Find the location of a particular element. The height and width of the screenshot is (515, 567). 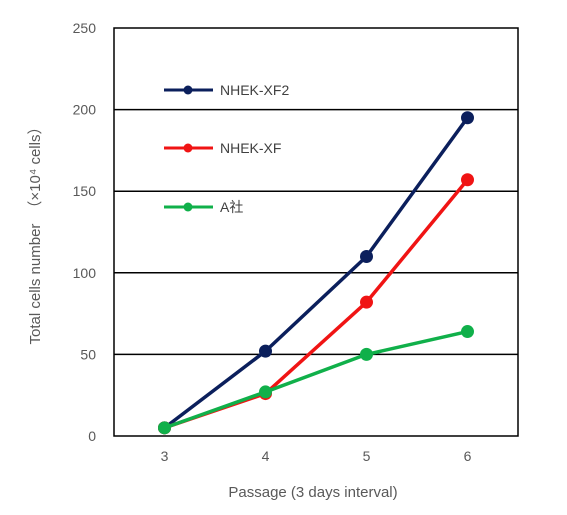

legend: NHEK-XF2 NHEK-XF A社 is located at coordinates (226, 148).